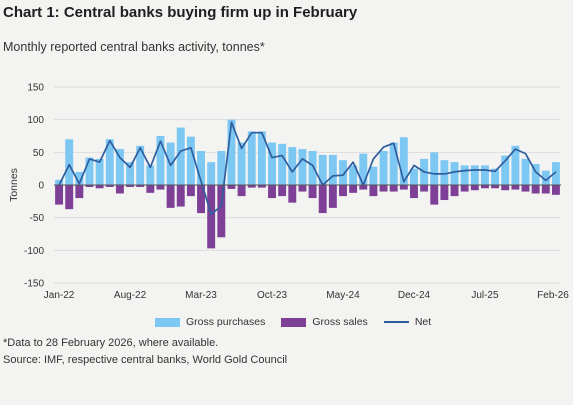 Image resolution: width=573 pixels, height=405 pixels. I want to click on chart-legend: Gross purchases Gross sales Net, so click(301, 322).